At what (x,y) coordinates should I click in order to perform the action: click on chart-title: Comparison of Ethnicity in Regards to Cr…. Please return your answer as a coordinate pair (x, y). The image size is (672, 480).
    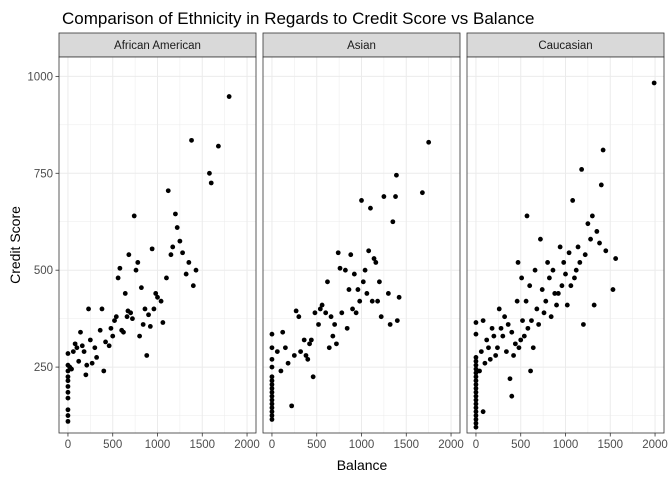
    Looking at the image, I should click on (298, 18).